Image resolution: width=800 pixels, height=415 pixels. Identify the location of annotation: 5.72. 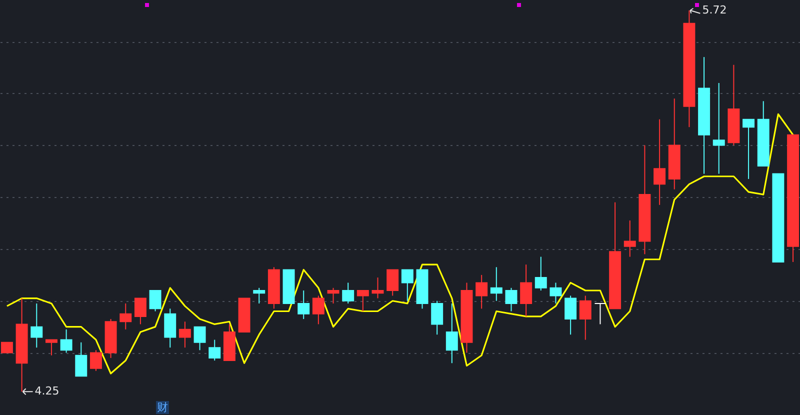
(714, 9).